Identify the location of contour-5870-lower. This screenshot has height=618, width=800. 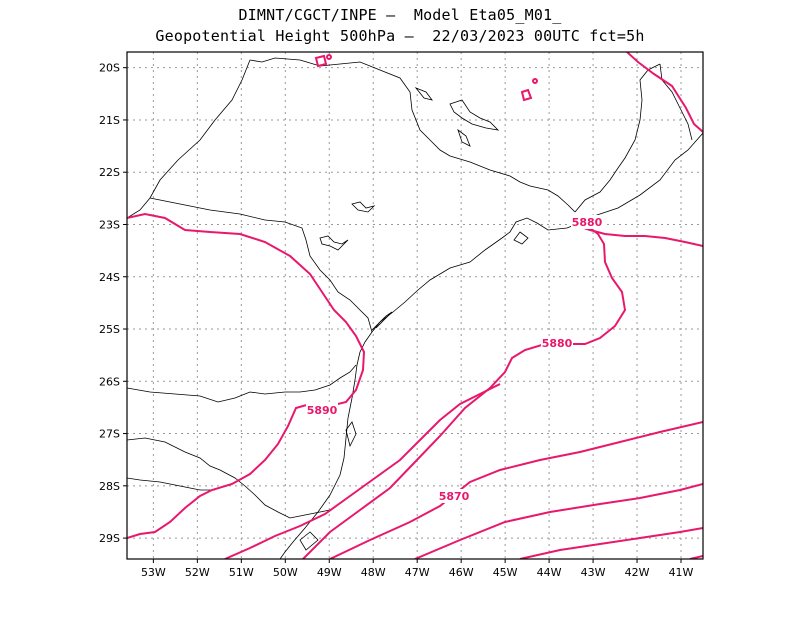
(516, 490).